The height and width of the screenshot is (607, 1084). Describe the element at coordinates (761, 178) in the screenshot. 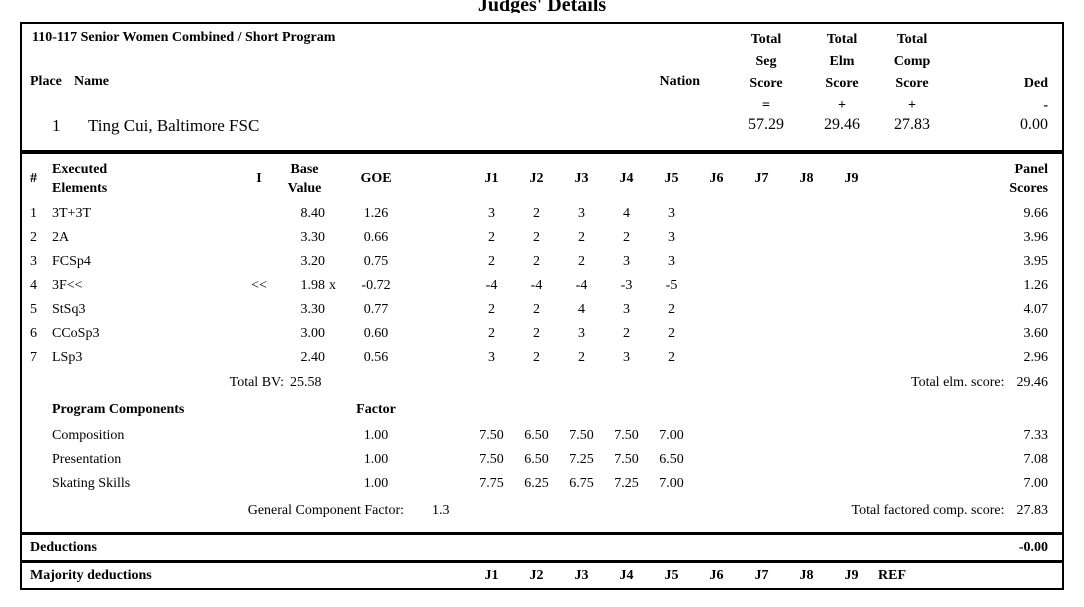

I see `judge-column-header-j7: J7` at that location.